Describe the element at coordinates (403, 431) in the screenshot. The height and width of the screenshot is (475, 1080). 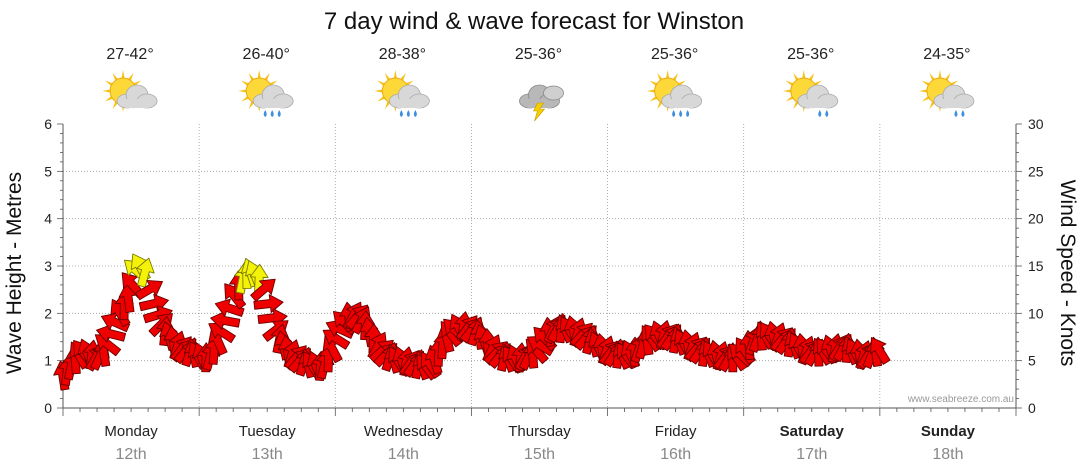
I see `day-name-label: Wednesday` at that location.